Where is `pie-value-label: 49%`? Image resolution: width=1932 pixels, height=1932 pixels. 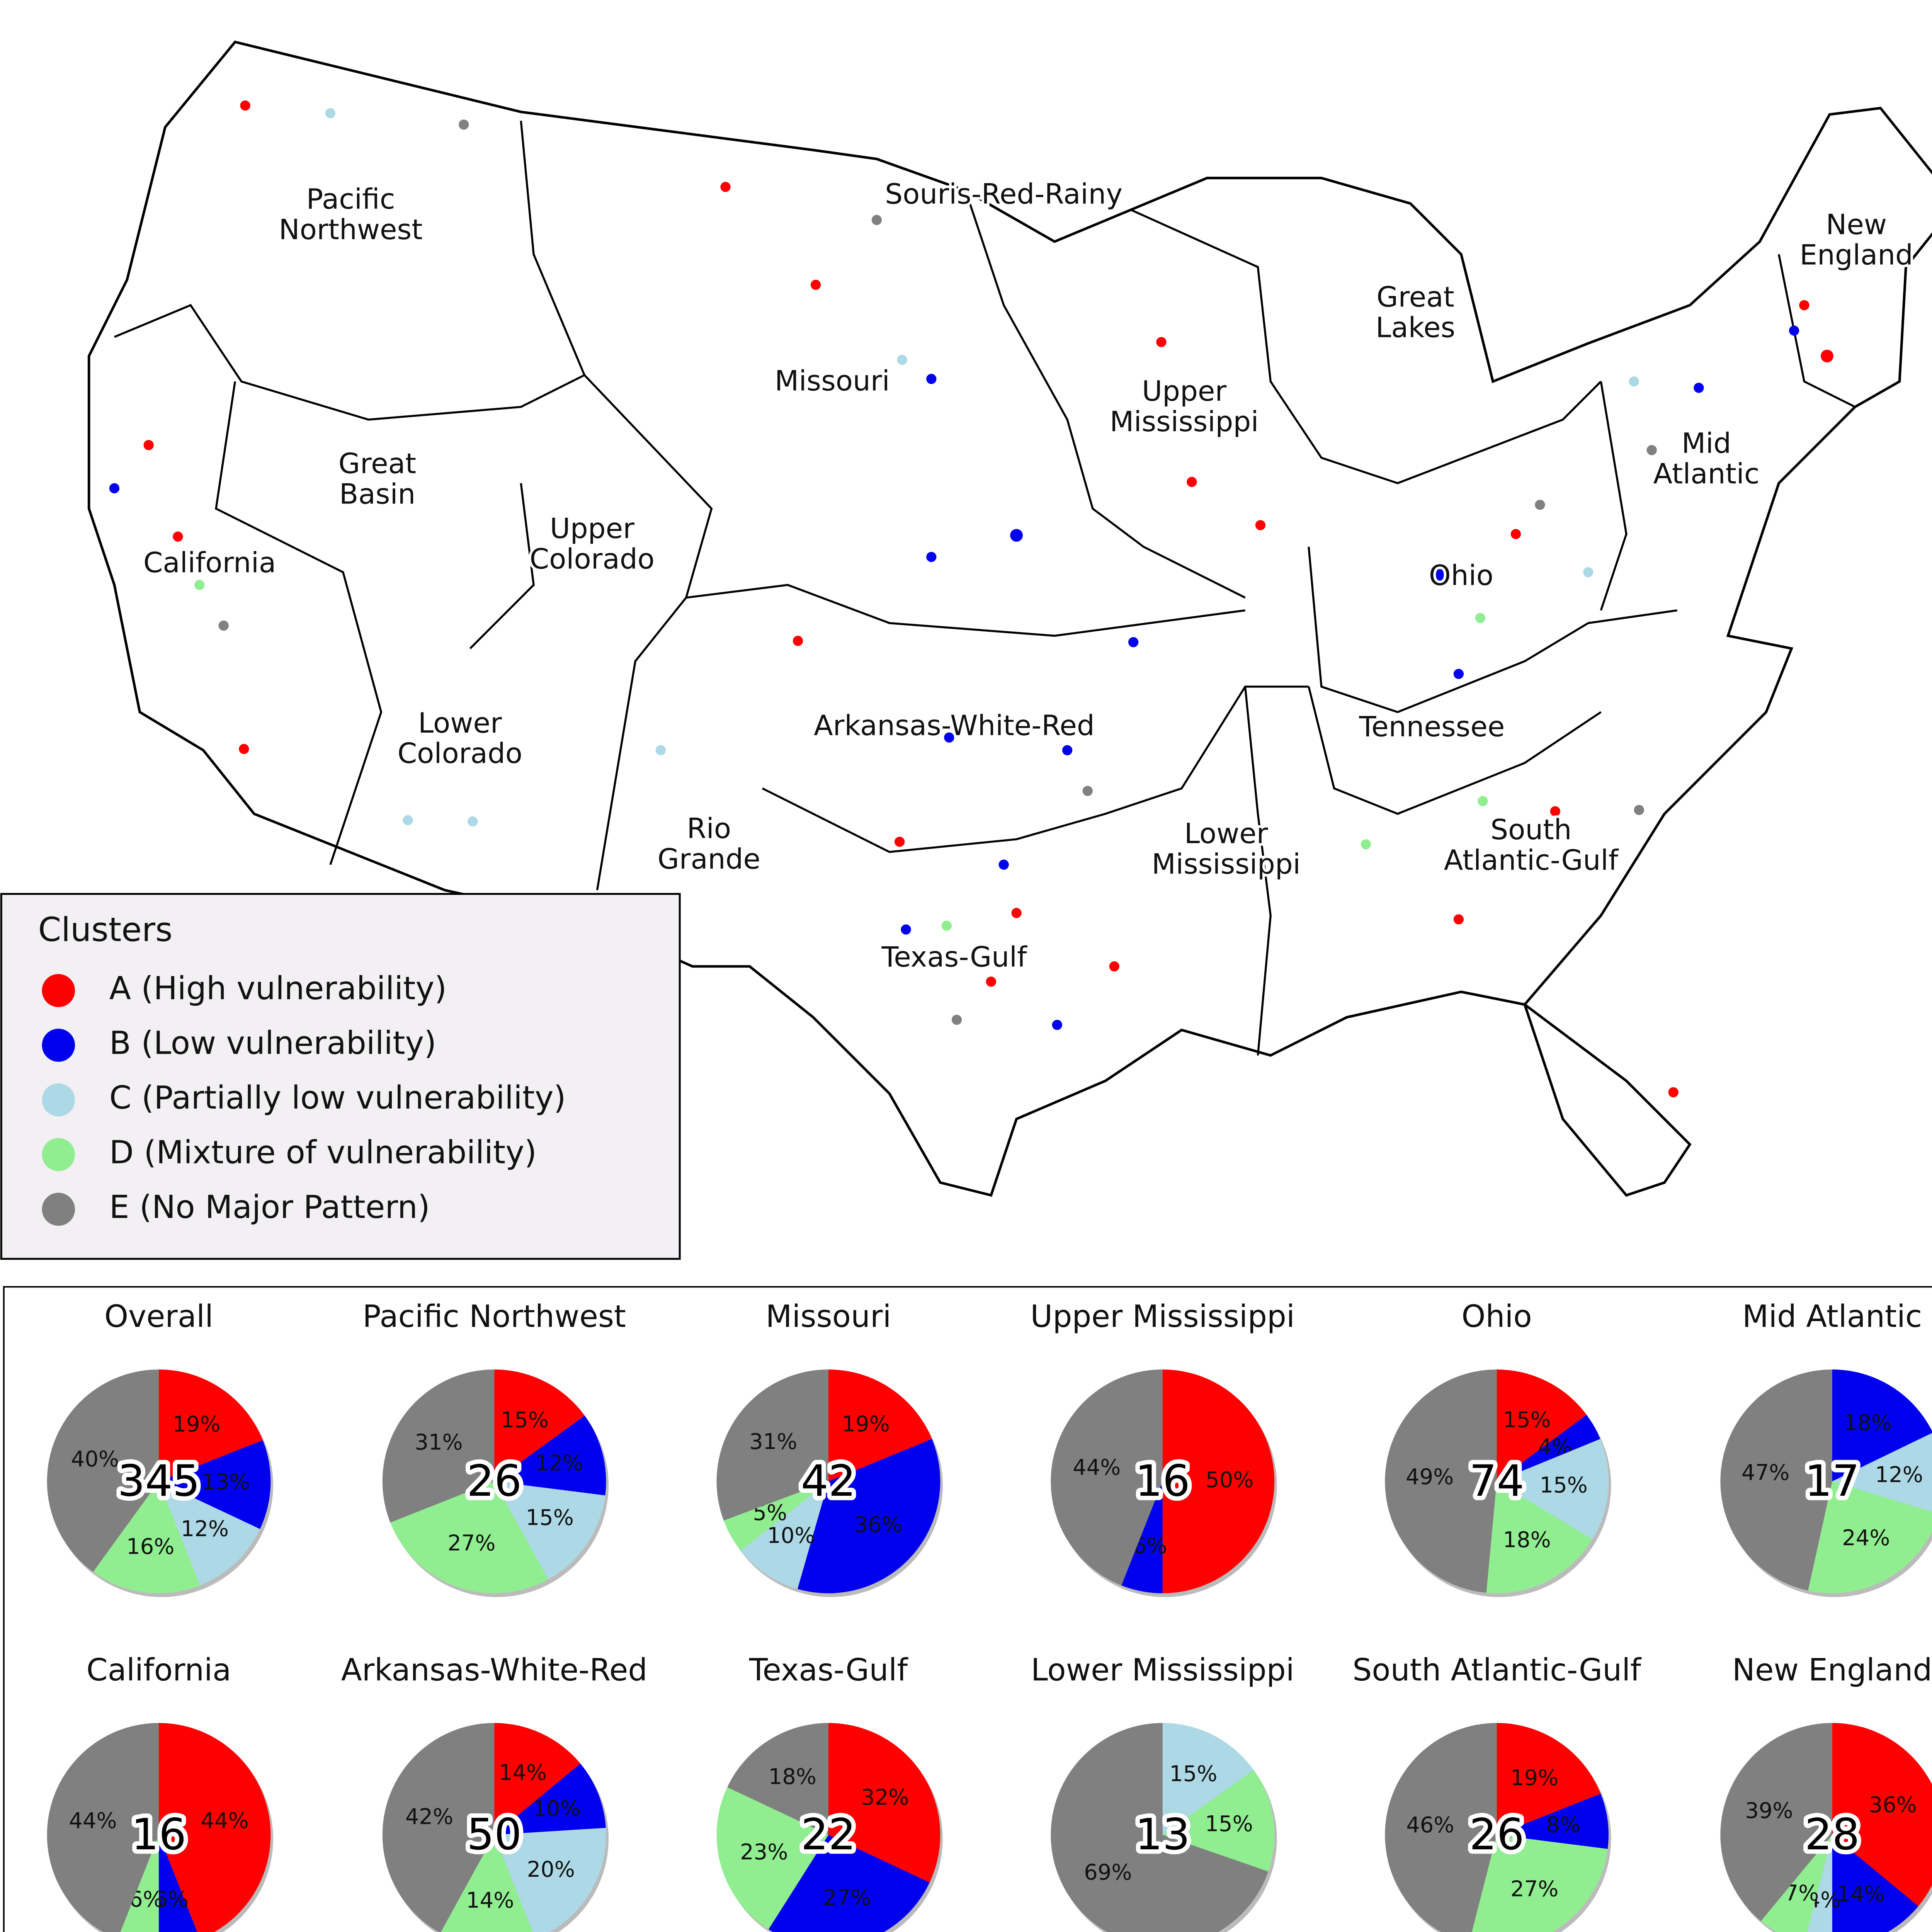 pie-value-label: 49% is located at coordinates (1430, 1477).